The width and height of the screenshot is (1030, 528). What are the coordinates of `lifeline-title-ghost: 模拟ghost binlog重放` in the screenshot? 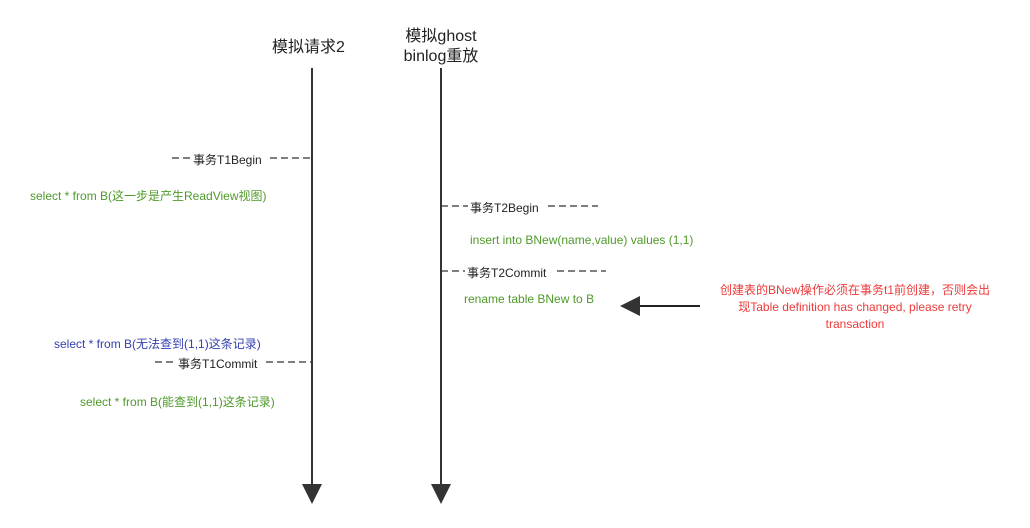 It's located at (441, 47).